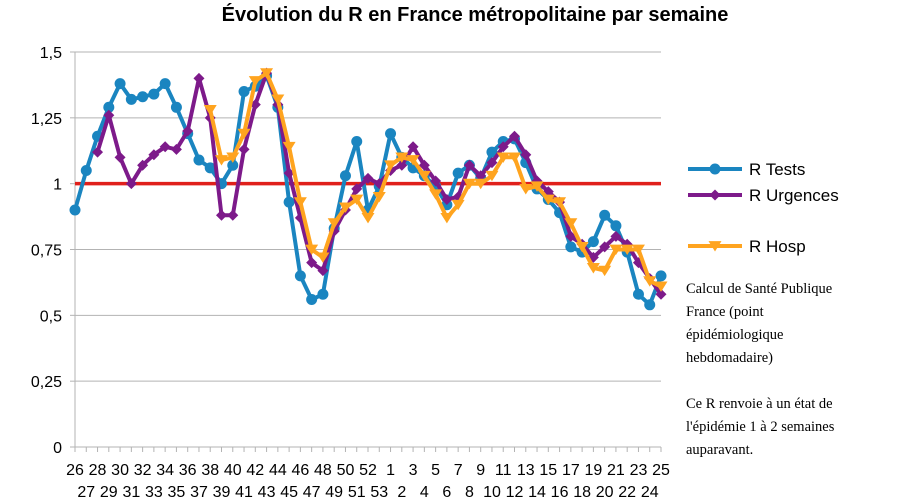 The image size is (897, 502). What do you see at coordinates (777, 246) in the screenshot?
I see `legend-label: R Hosp` at bounding box center [777, 246].